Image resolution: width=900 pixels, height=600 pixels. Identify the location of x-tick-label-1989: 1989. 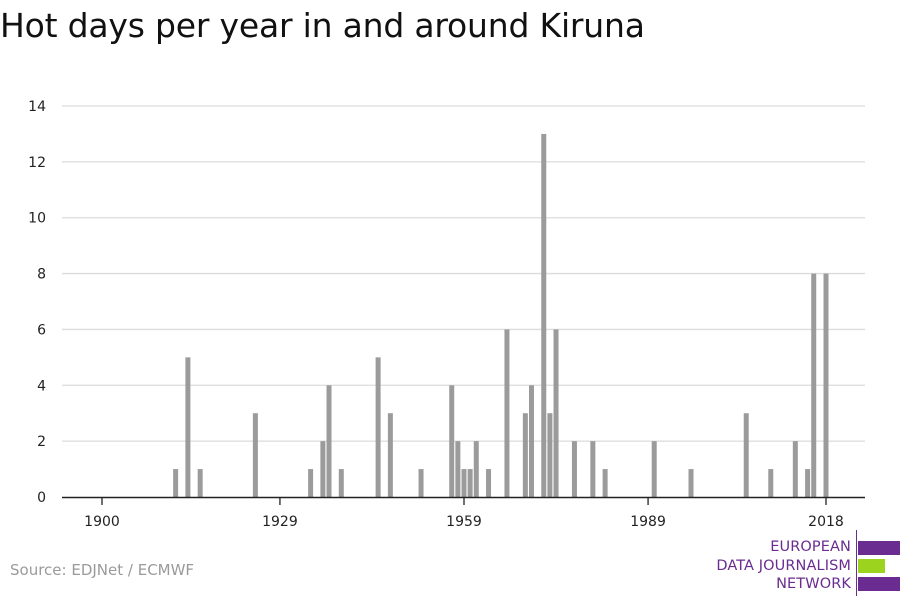
(648, 522).